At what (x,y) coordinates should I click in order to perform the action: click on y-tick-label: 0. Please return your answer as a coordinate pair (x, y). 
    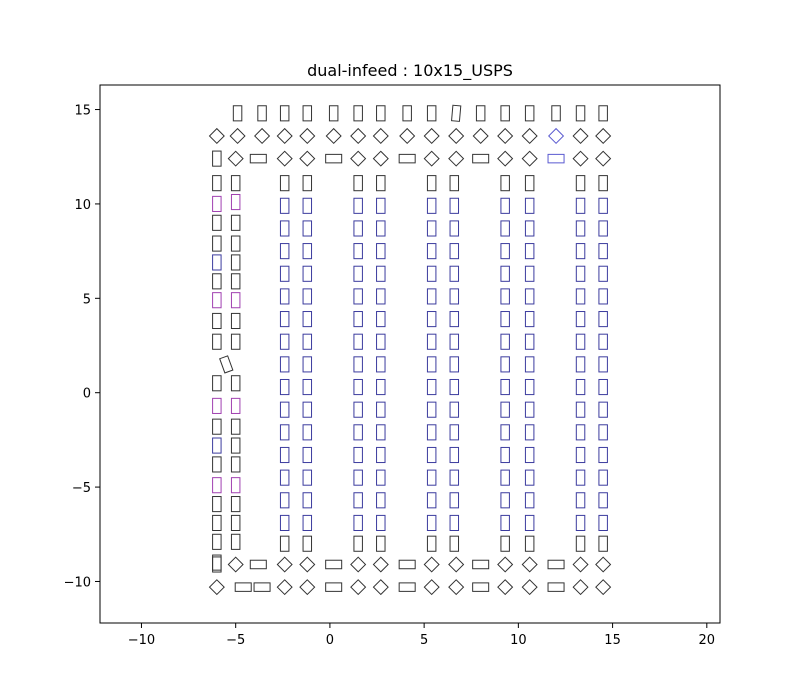
    Looking at the image, I should click on (87, 394).